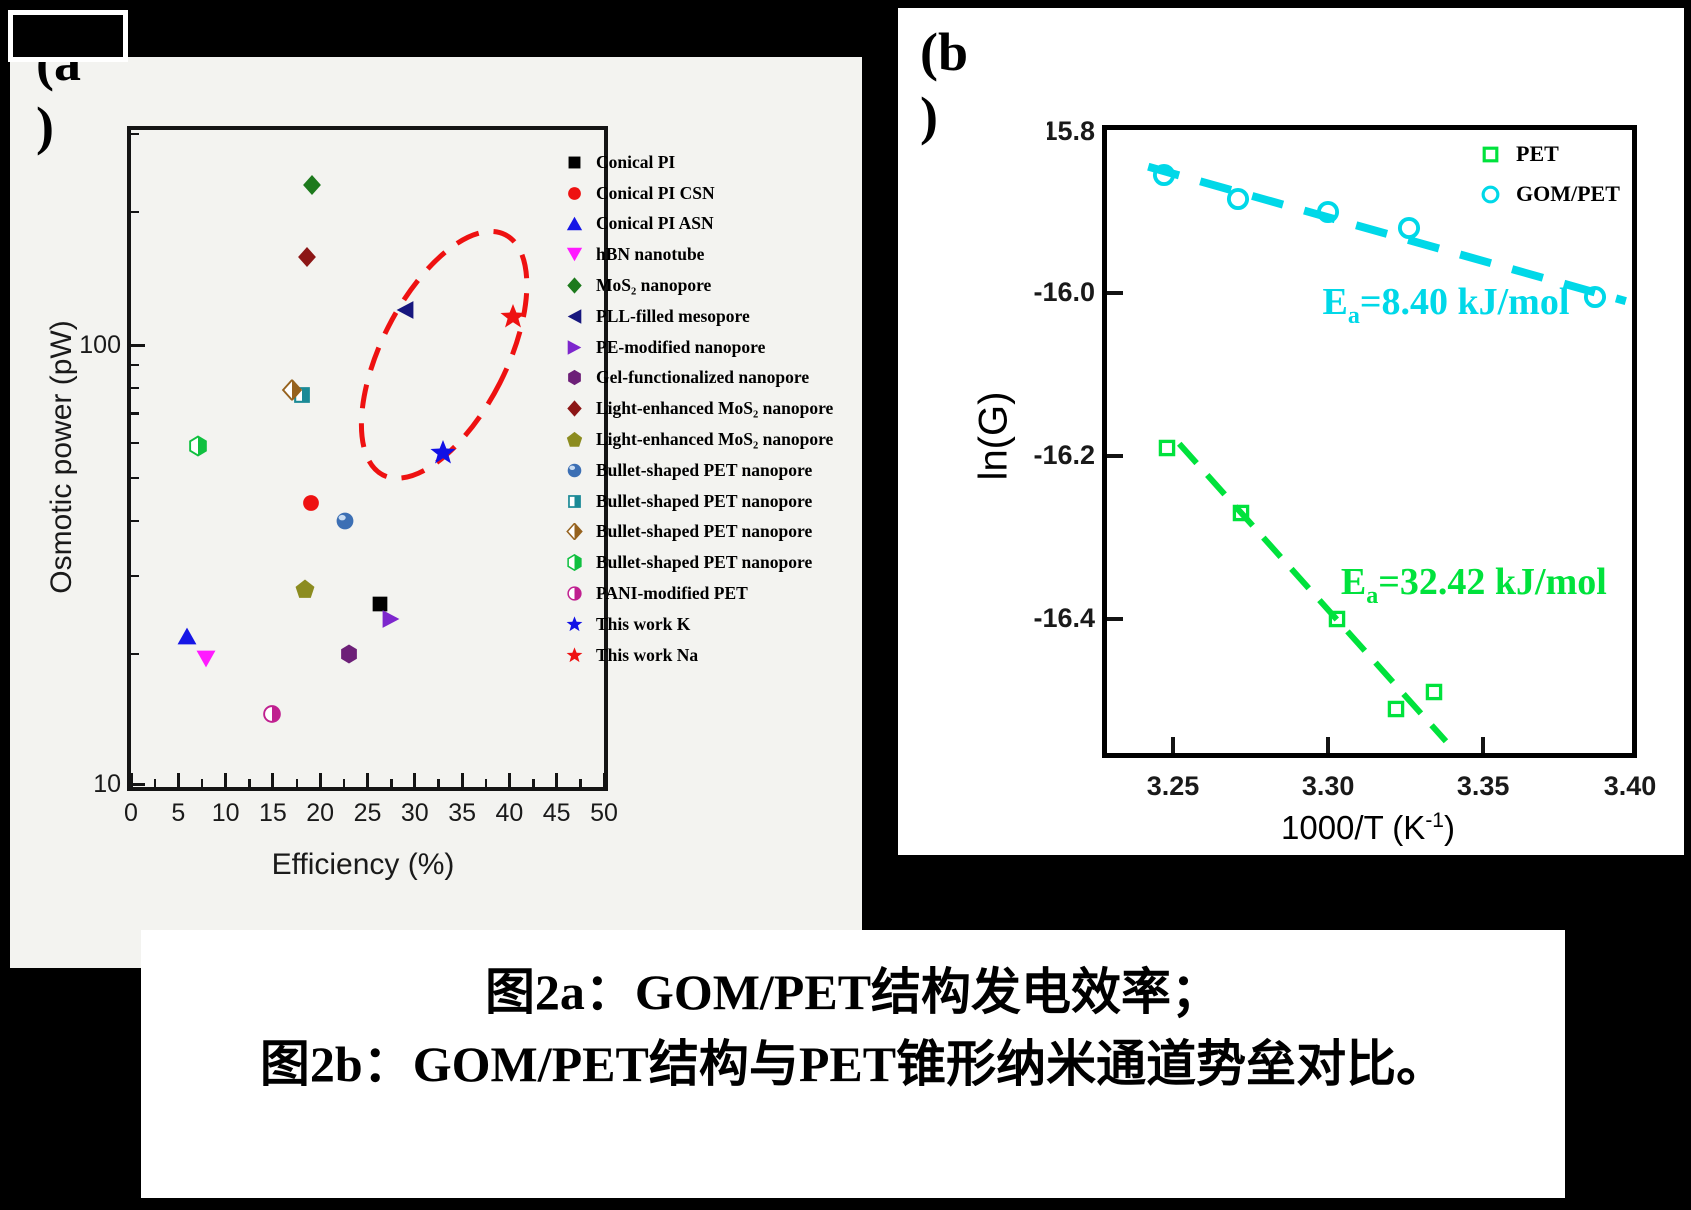 The height and width of the screenshot is (1210, 1691). Describe the element at coordinates (206, 659) in the screenshot. I see `triangle-down-icon` at that location.